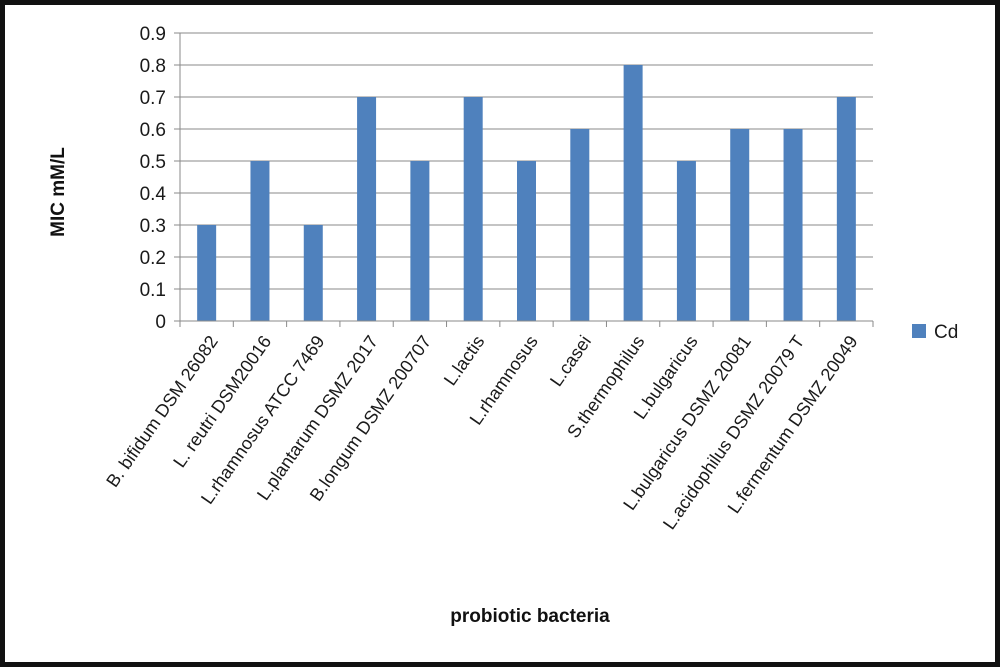  I want to click on y-tick-label: 0.9, so click(153, 34).